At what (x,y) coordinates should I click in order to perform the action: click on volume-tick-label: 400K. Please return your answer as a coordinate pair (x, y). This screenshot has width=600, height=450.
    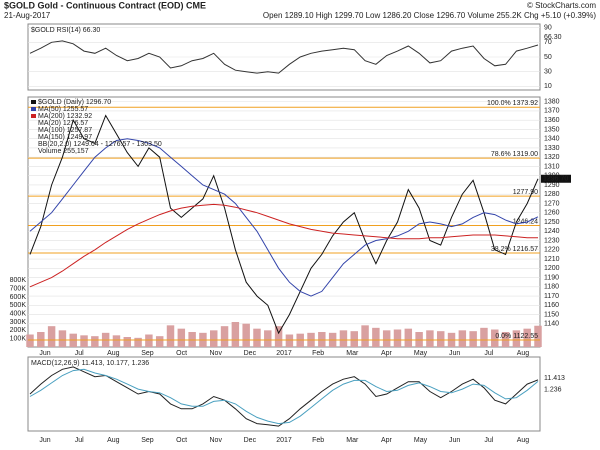
    Looking at the image, I should click on (18, 314).